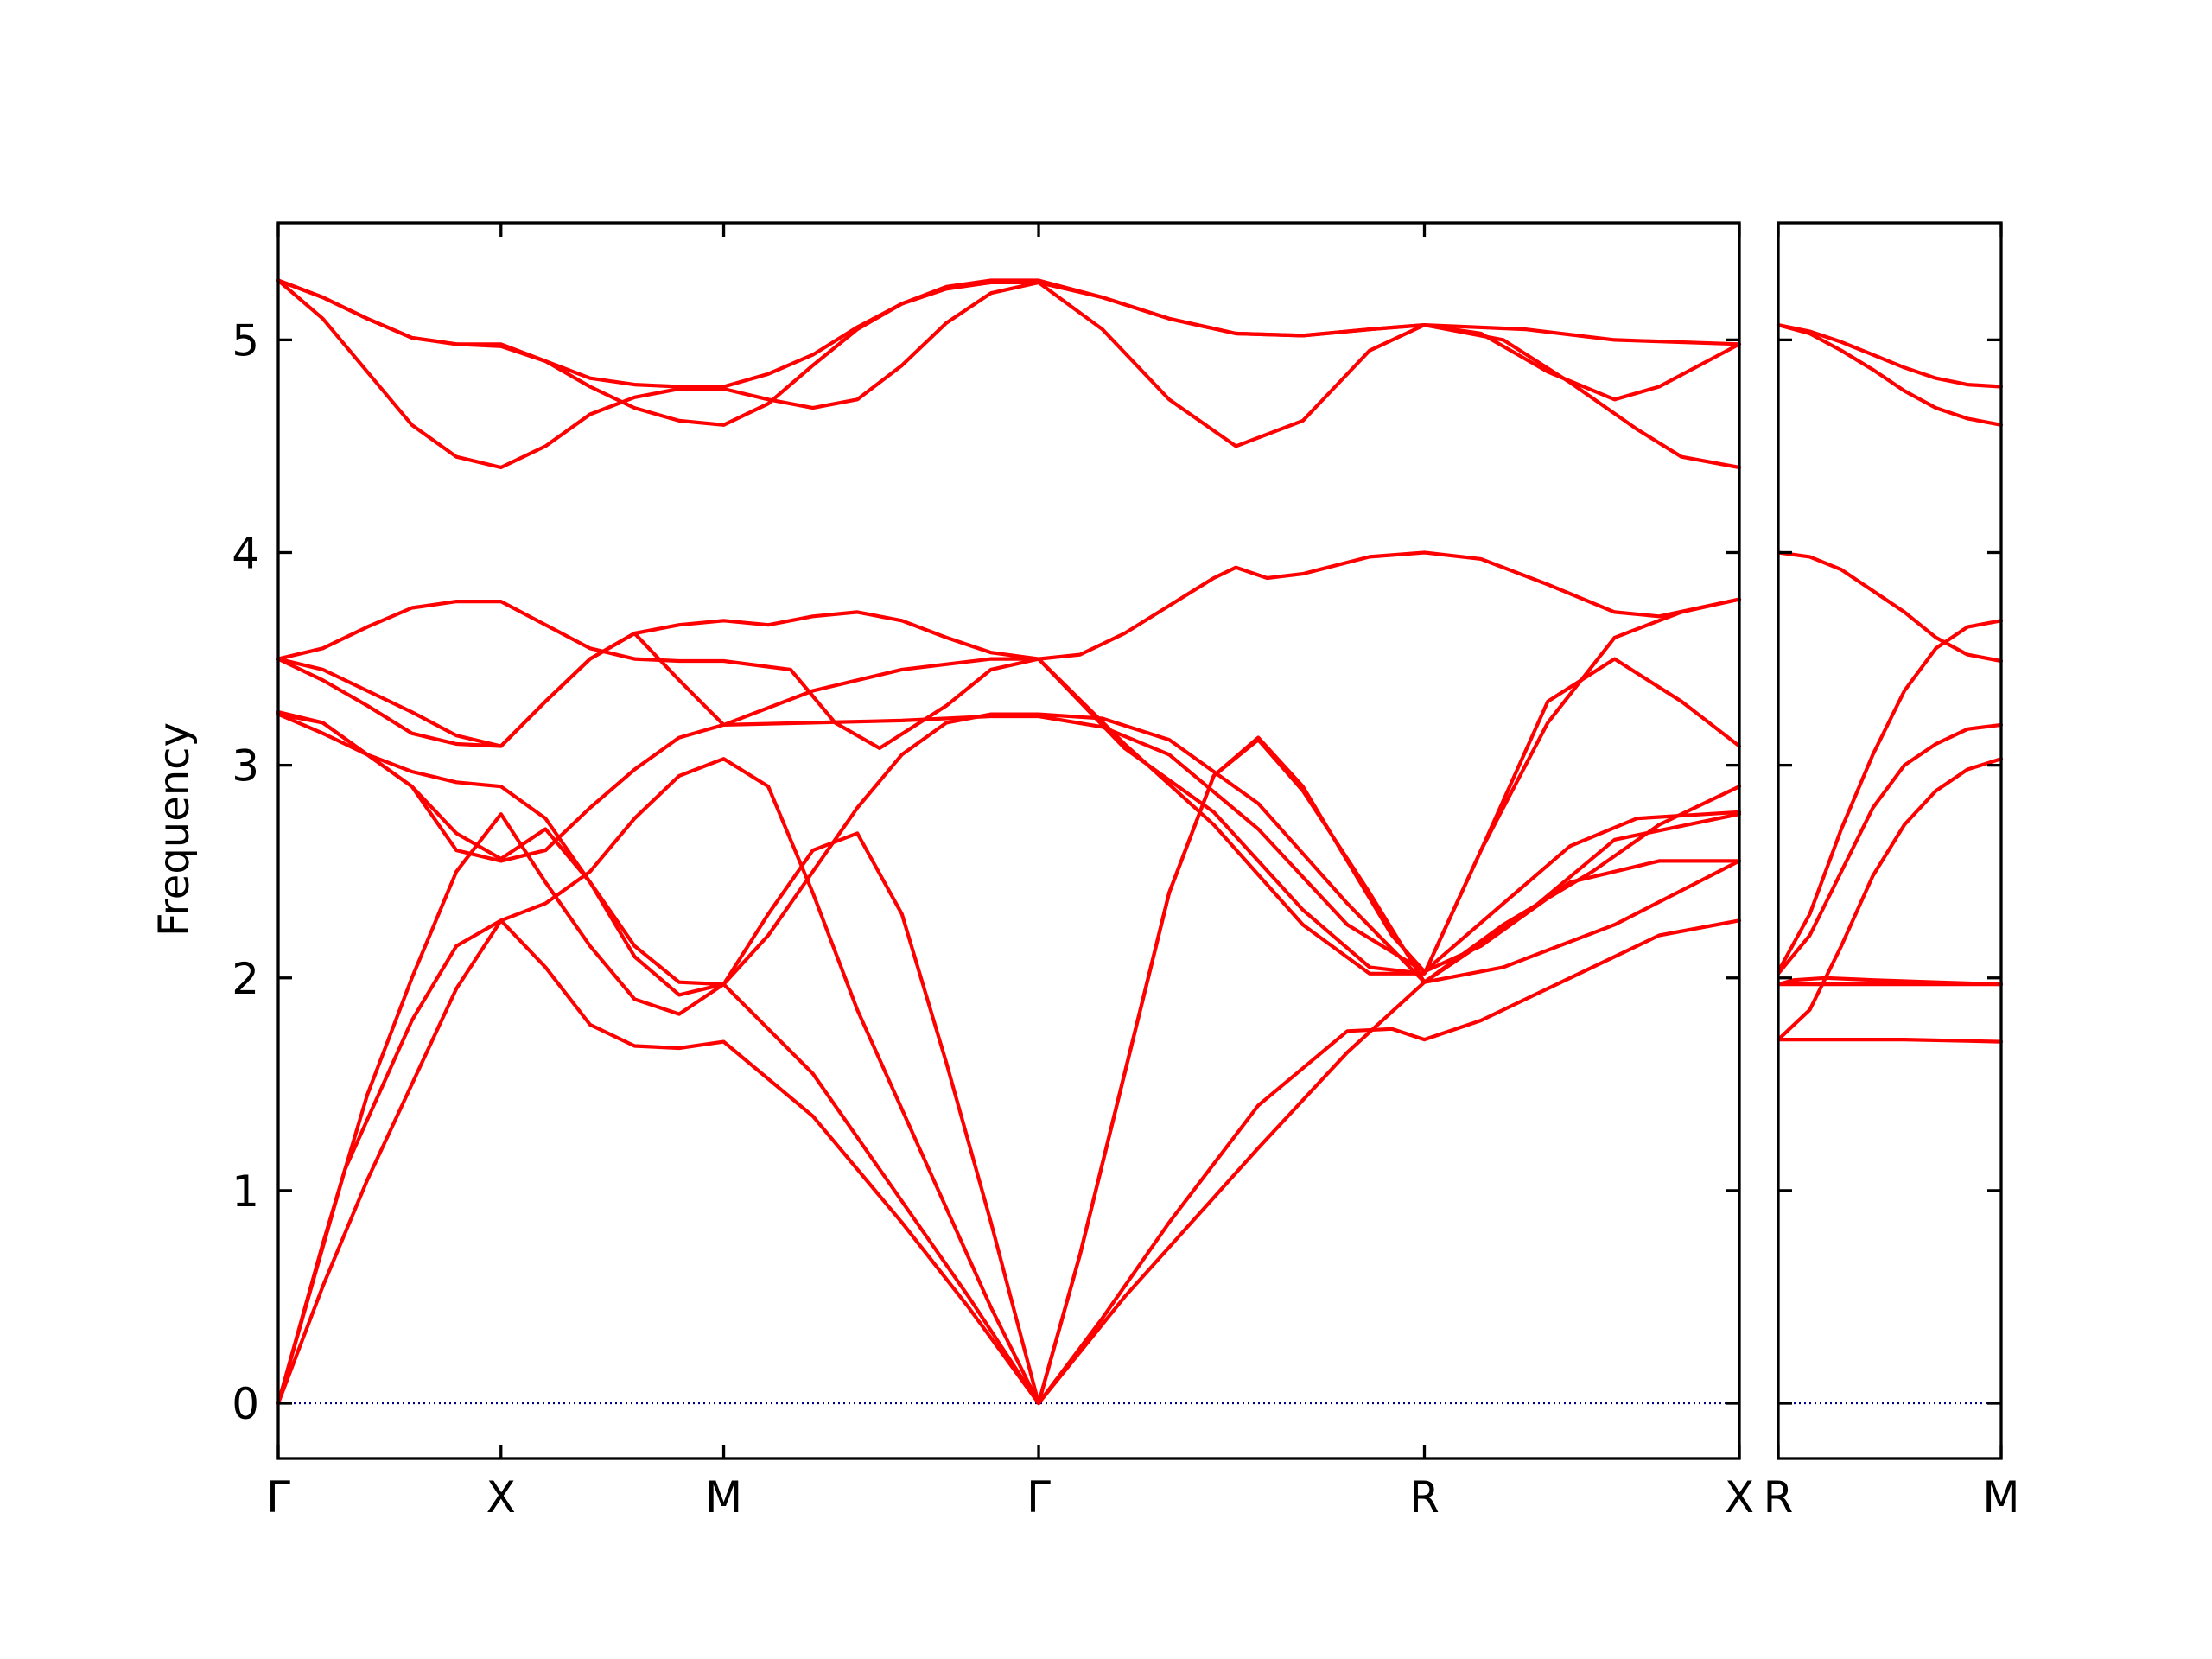 The height and width of the screenshot is (1659, 2212). What do you see at coordinates (174, 829) in the screenshot?
I see `y-axis-label: Frequency` at bounding box center [174, 829].